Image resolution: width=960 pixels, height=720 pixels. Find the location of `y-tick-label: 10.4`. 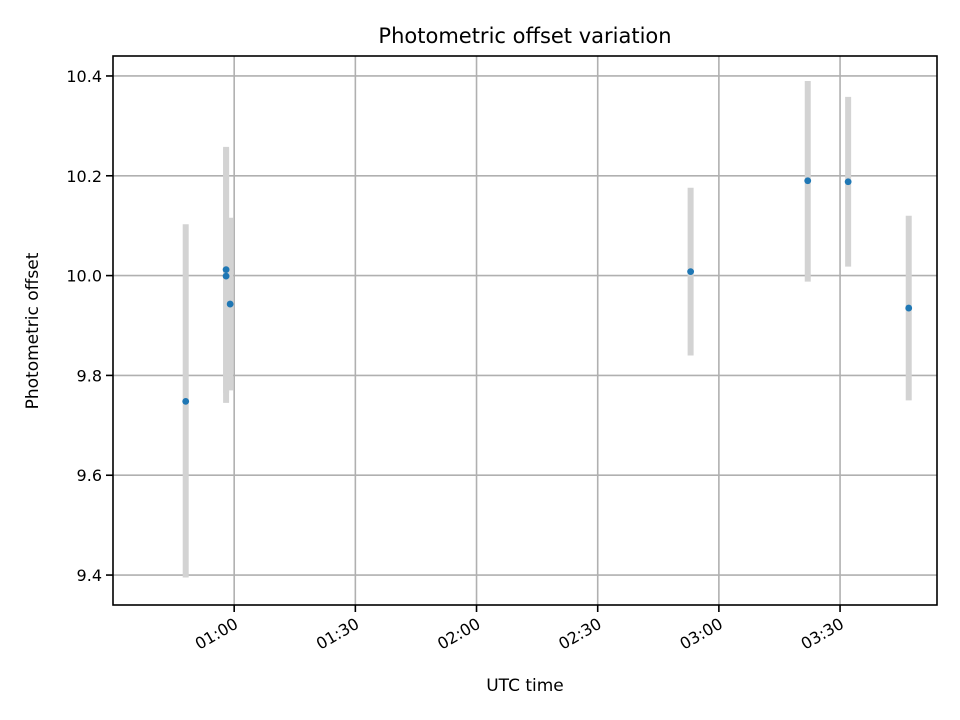

y-tick-label: 10.4 is located at coordinates (84, 76).